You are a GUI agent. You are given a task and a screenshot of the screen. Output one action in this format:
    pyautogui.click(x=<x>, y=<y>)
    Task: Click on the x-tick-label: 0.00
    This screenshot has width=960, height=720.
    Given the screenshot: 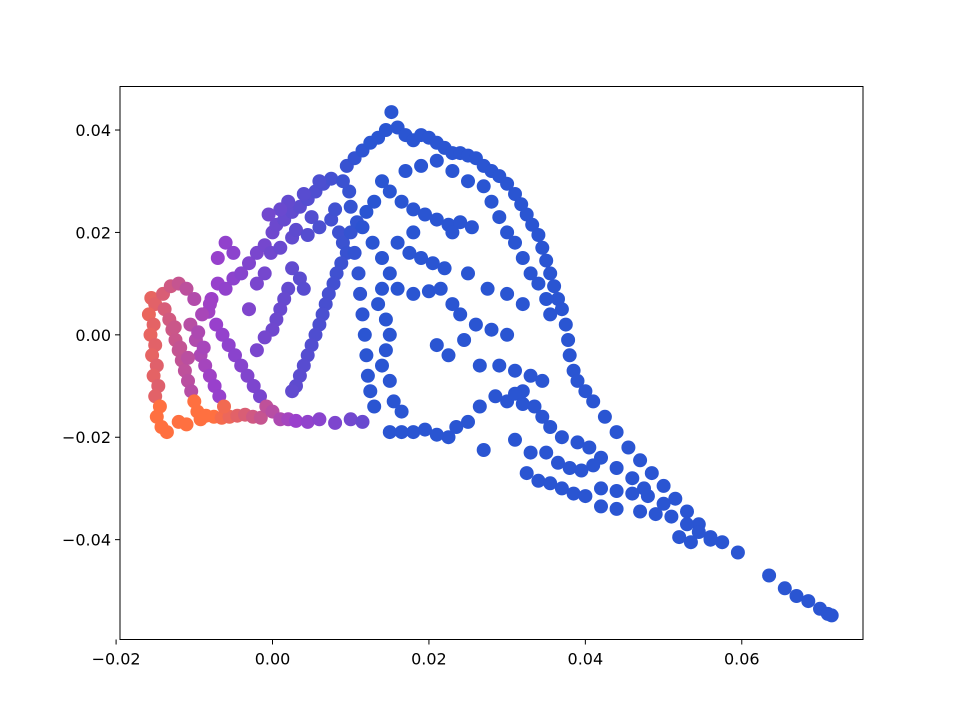 What is the action you would take?
    pyautogui.click(x=273, y=659)
    